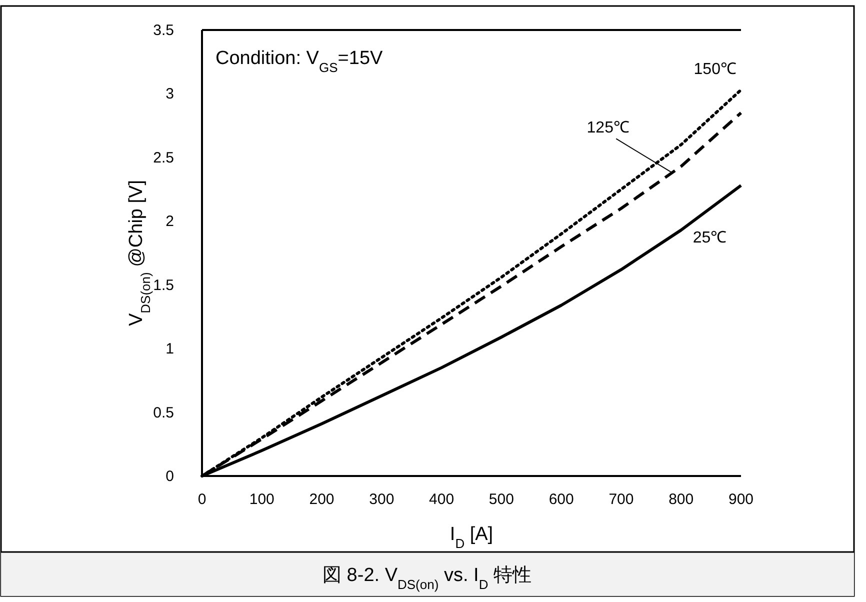  Describe the element at coordinates (381, 499) in the screenshot. I see `x-tick-label: 300` at that location.